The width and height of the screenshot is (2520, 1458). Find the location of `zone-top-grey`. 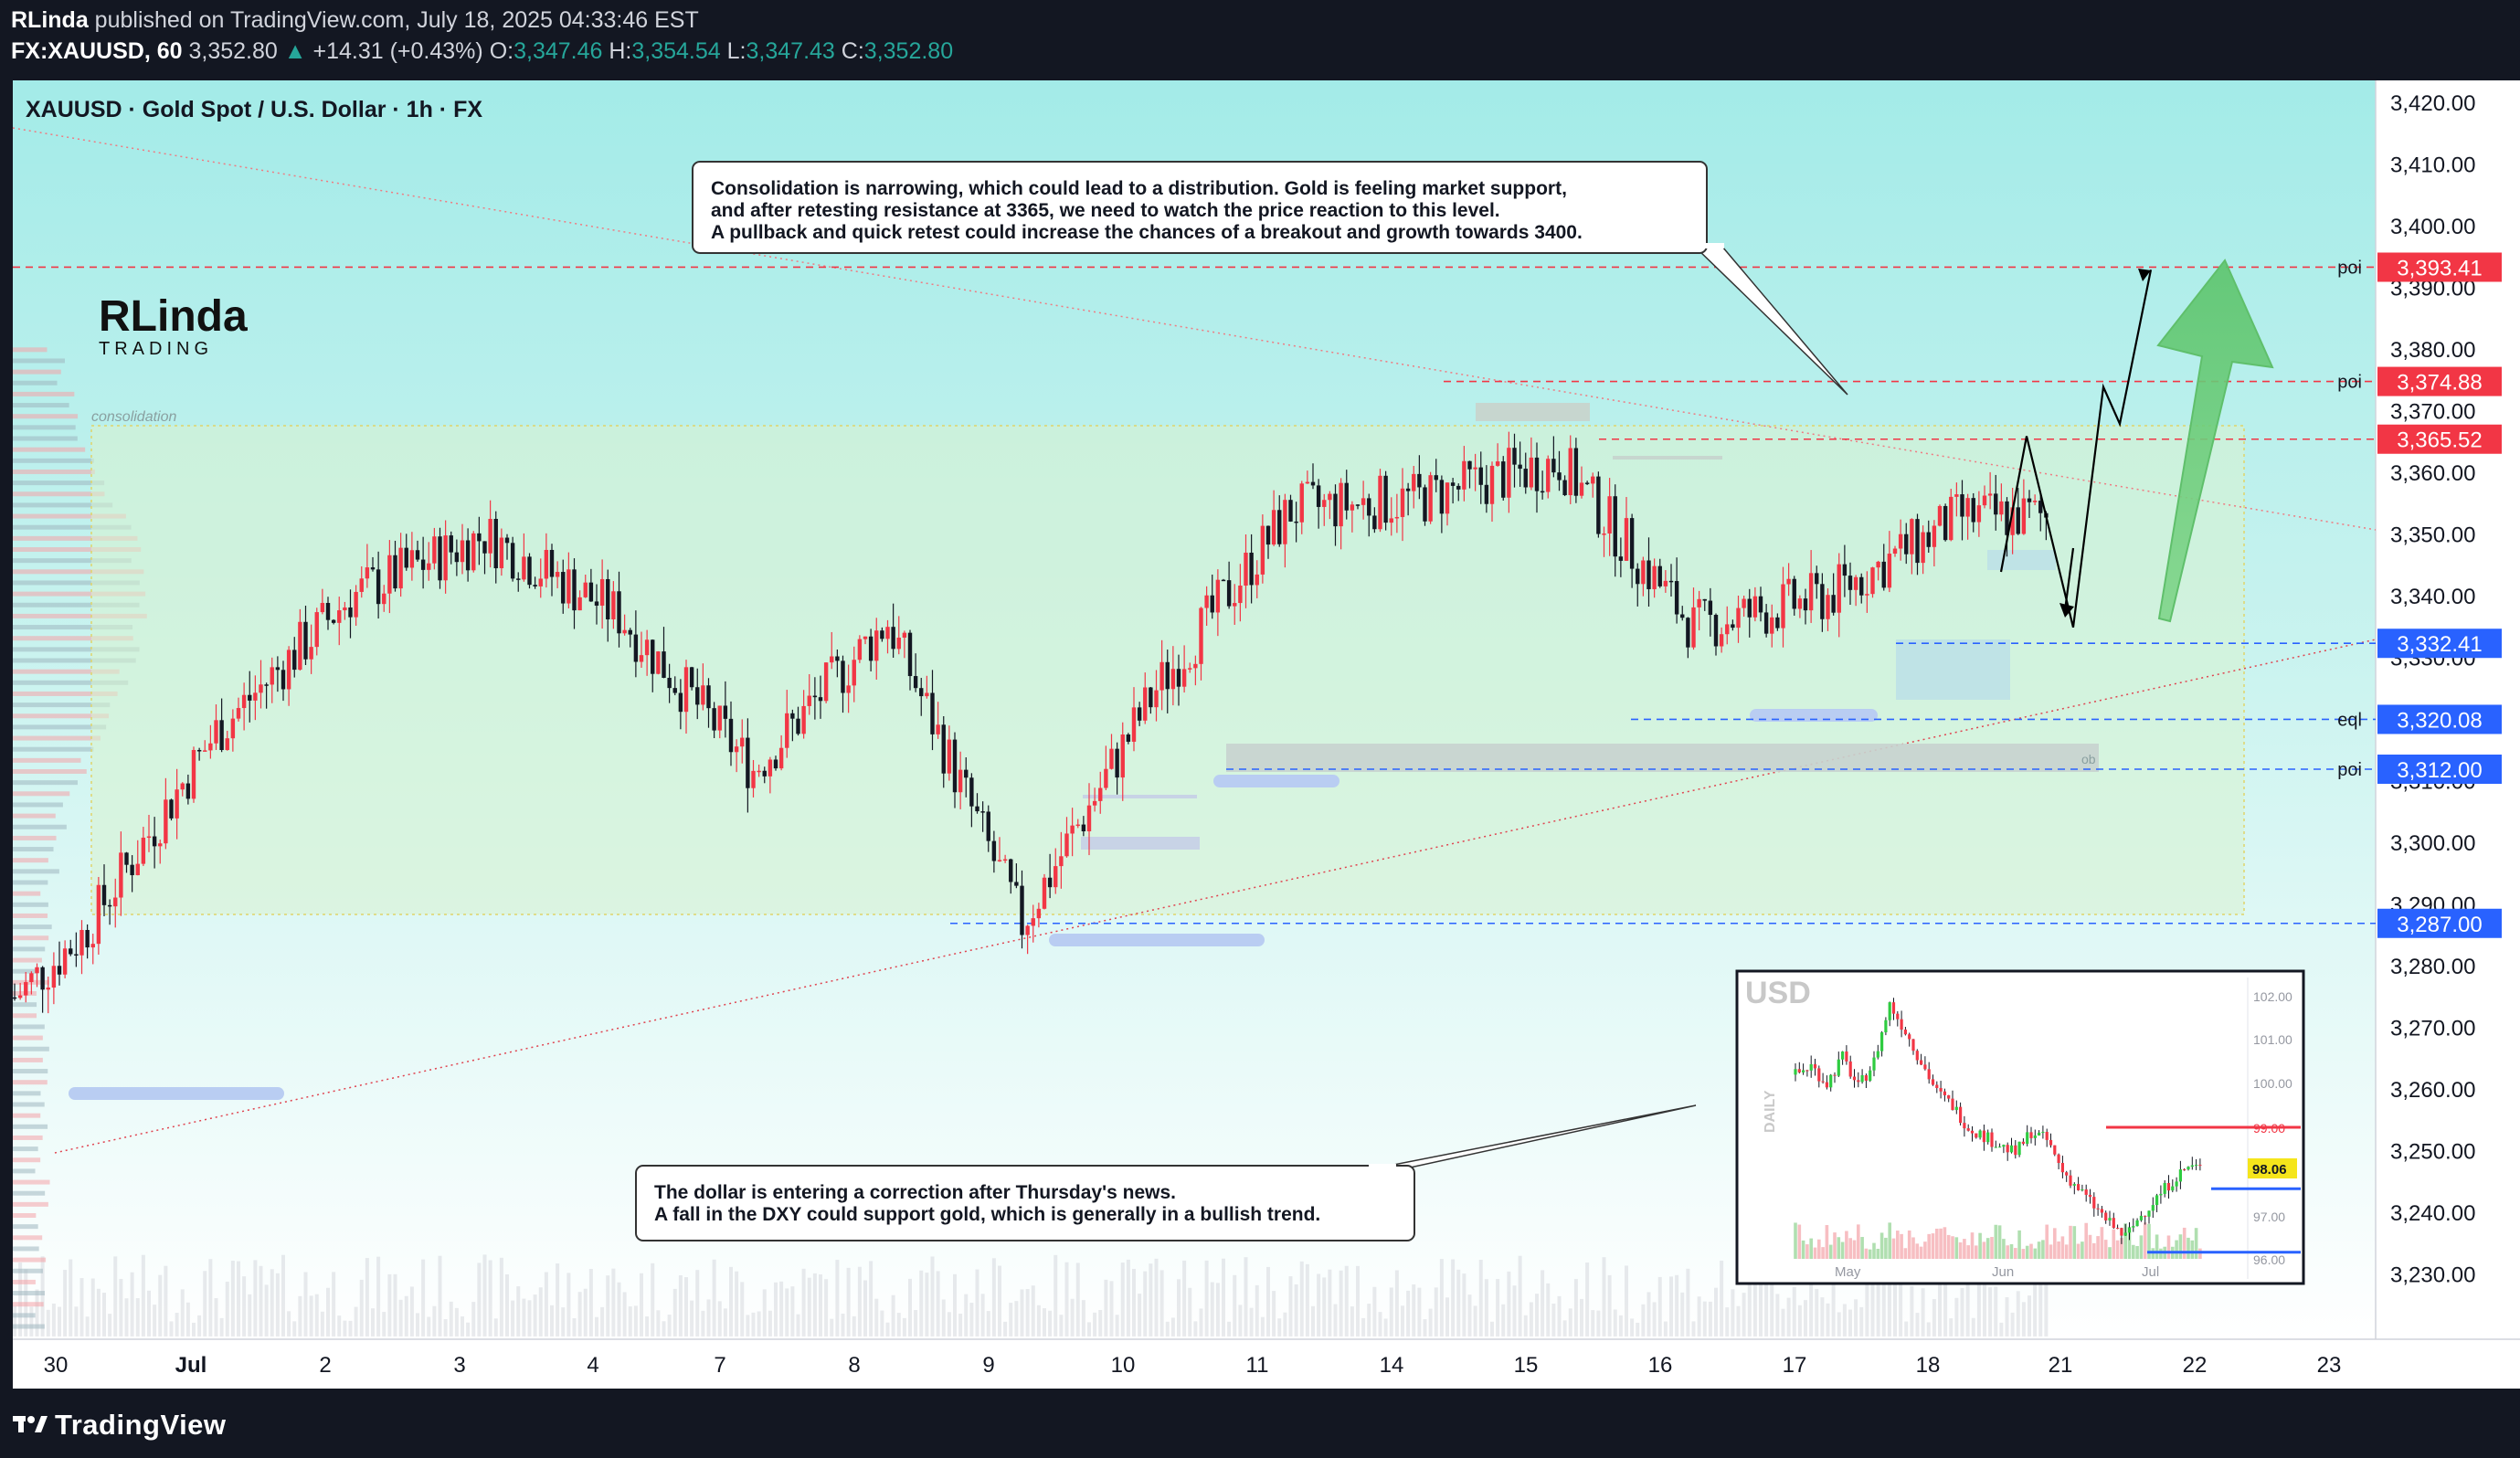

zone-top-grey is located at coordinates (1533, 412).